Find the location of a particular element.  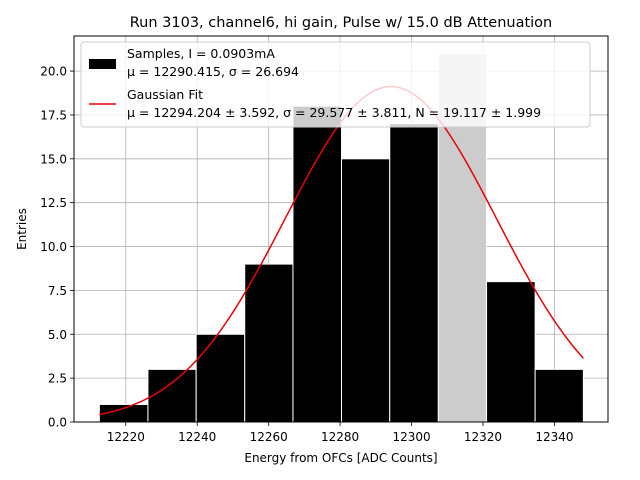

y-tick-label: 17.5 is located at coordinates (53, 115).